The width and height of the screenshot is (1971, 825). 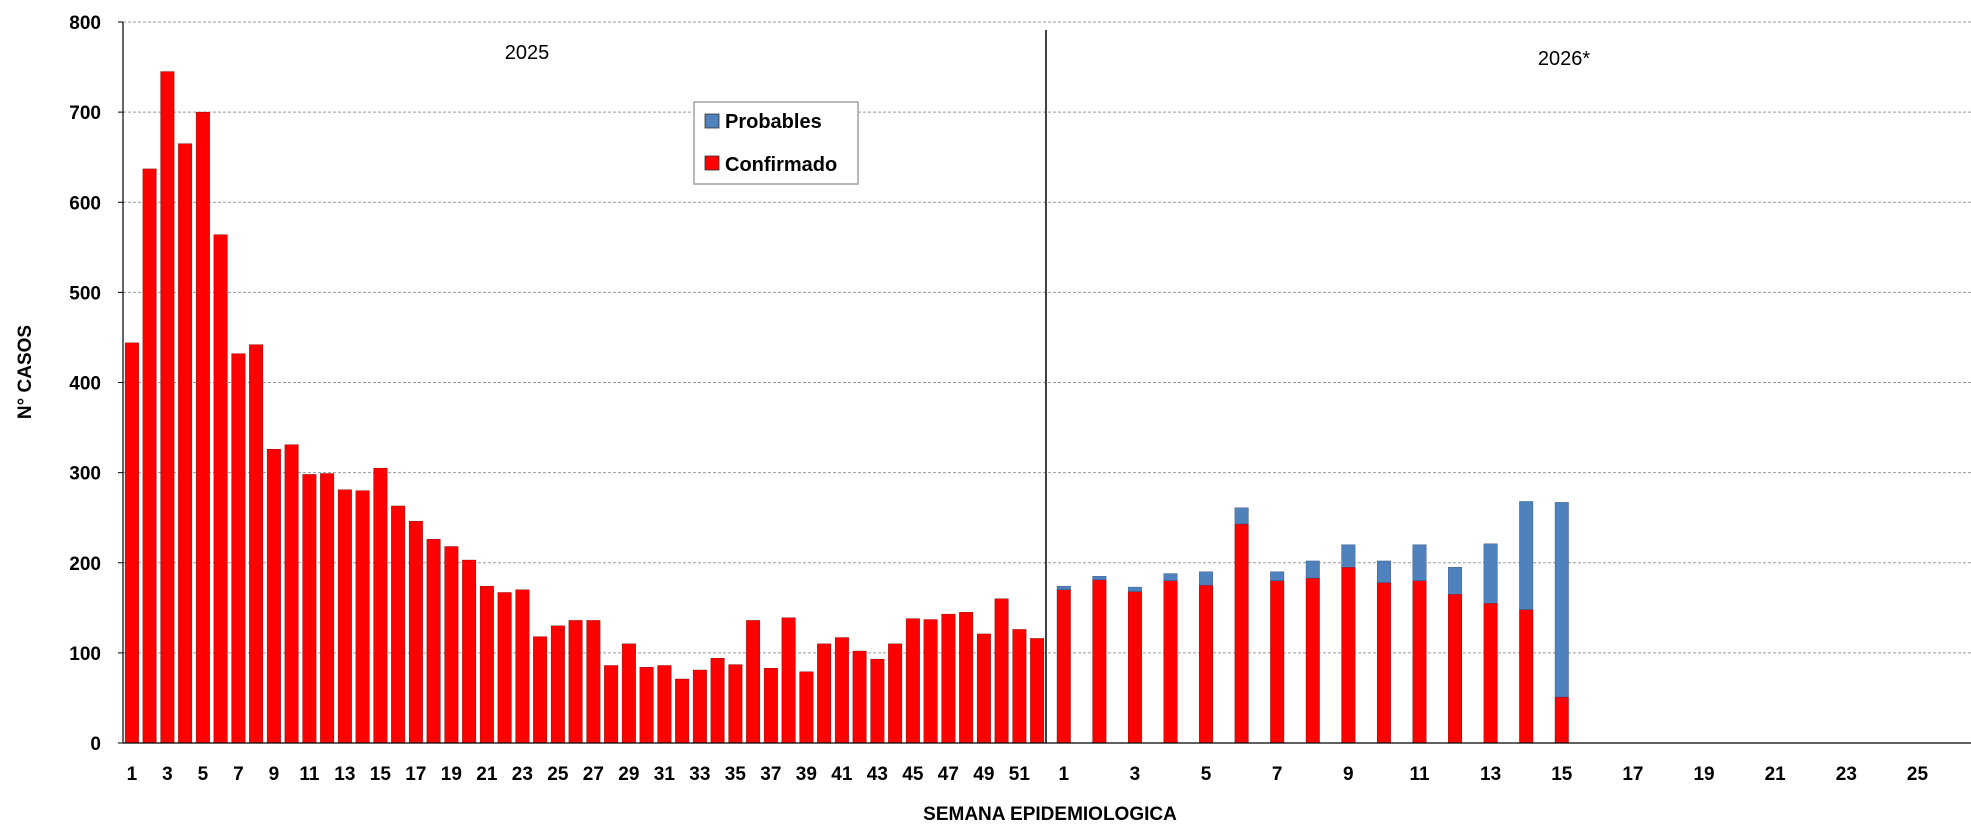 I want to click on y-tick-label: 500, so click(x=85, y=293).